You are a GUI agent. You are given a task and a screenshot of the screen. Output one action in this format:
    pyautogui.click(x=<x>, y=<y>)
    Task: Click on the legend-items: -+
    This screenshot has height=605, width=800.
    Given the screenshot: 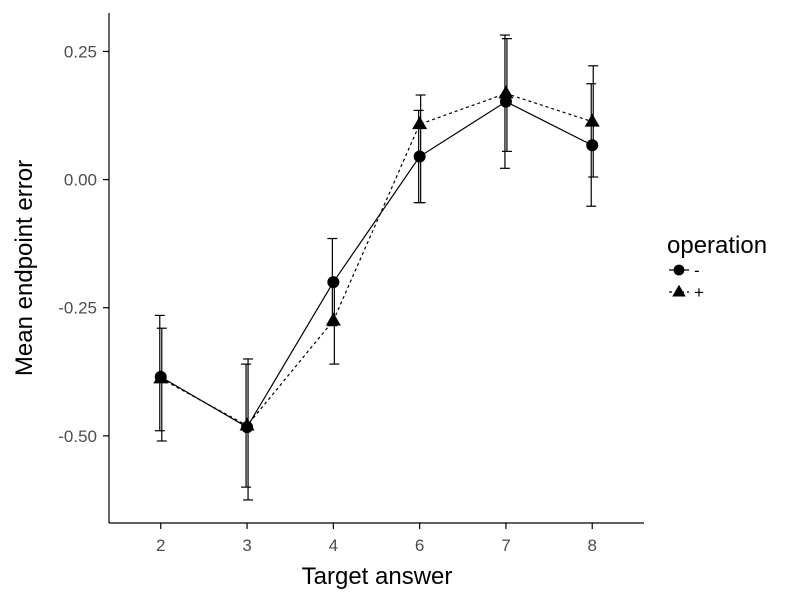 What is the action you would take?
    pyautogui.click(x=686, y=281)
    